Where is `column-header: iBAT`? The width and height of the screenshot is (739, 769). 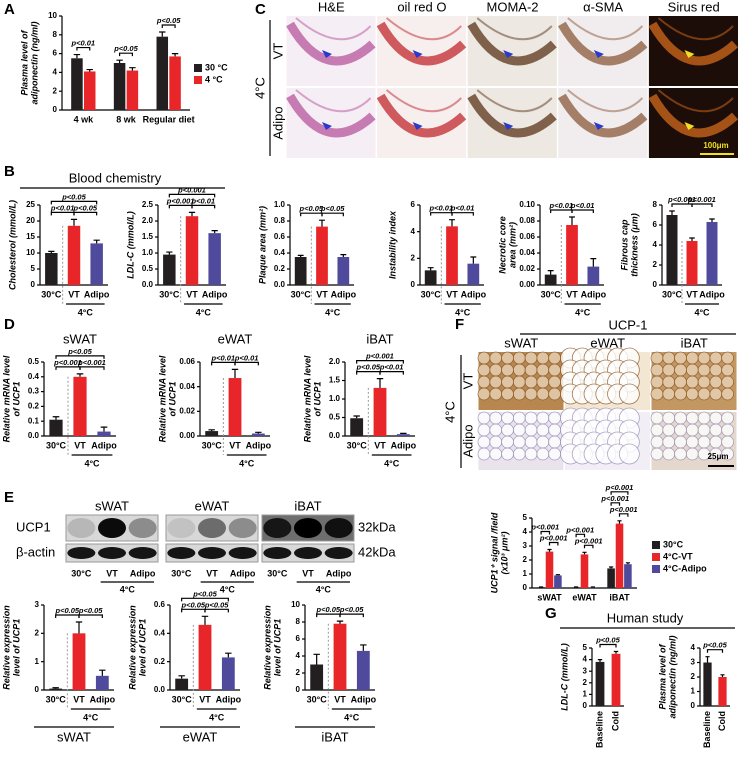
column-header: iBAT is located at coordinates (694, 342).